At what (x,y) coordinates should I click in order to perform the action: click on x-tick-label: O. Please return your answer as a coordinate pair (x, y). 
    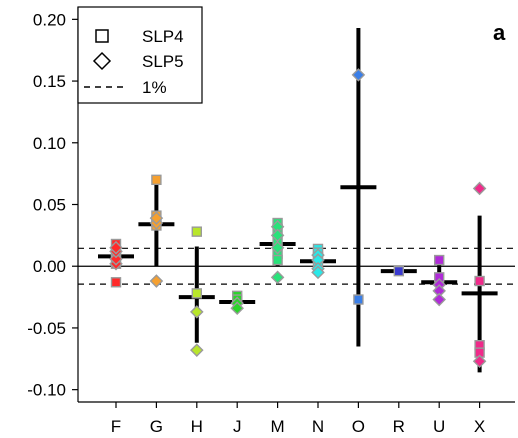
    Looking at the image, I should click on (358, 426).